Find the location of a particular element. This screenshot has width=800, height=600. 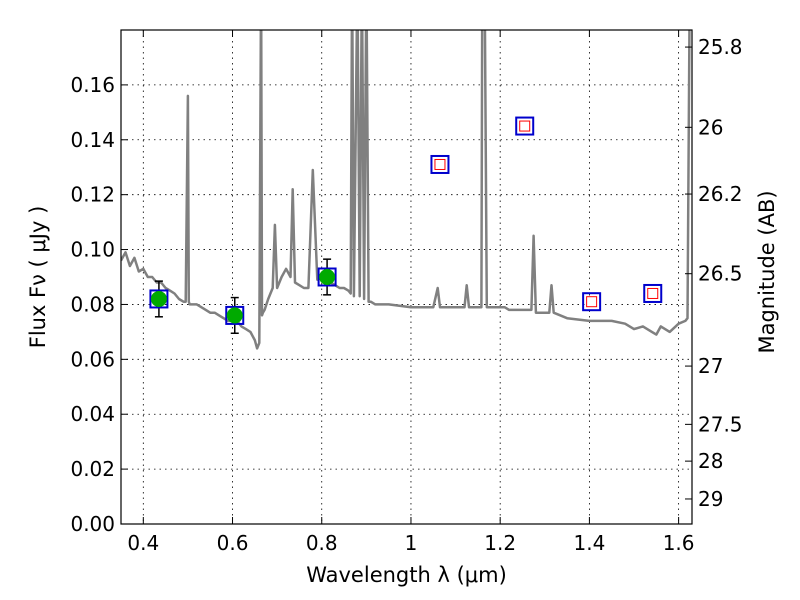

y-tick-label: 0.00 is located at coordinates (92, 524).